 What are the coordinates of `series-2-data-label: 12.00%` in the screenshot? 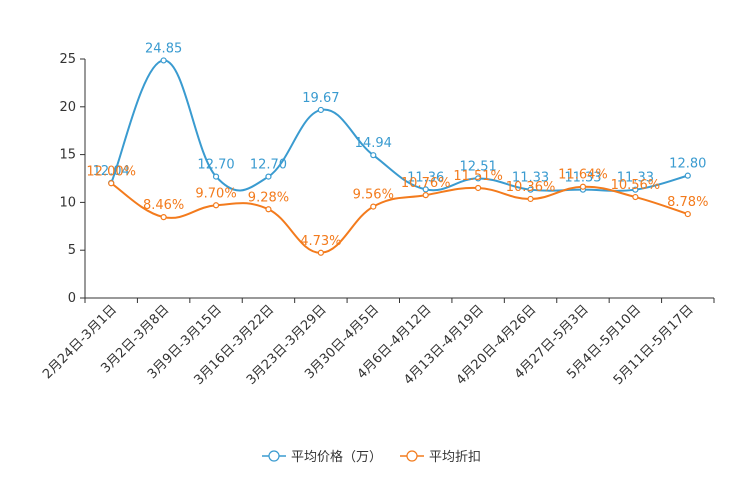 It's located at (111, 171).